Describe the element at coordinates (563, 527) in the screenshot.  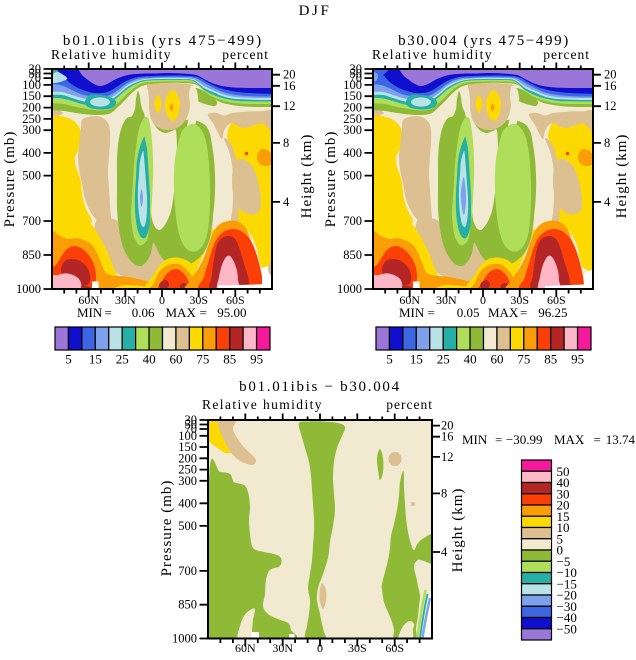
I see `svg-text: 10` at that location.